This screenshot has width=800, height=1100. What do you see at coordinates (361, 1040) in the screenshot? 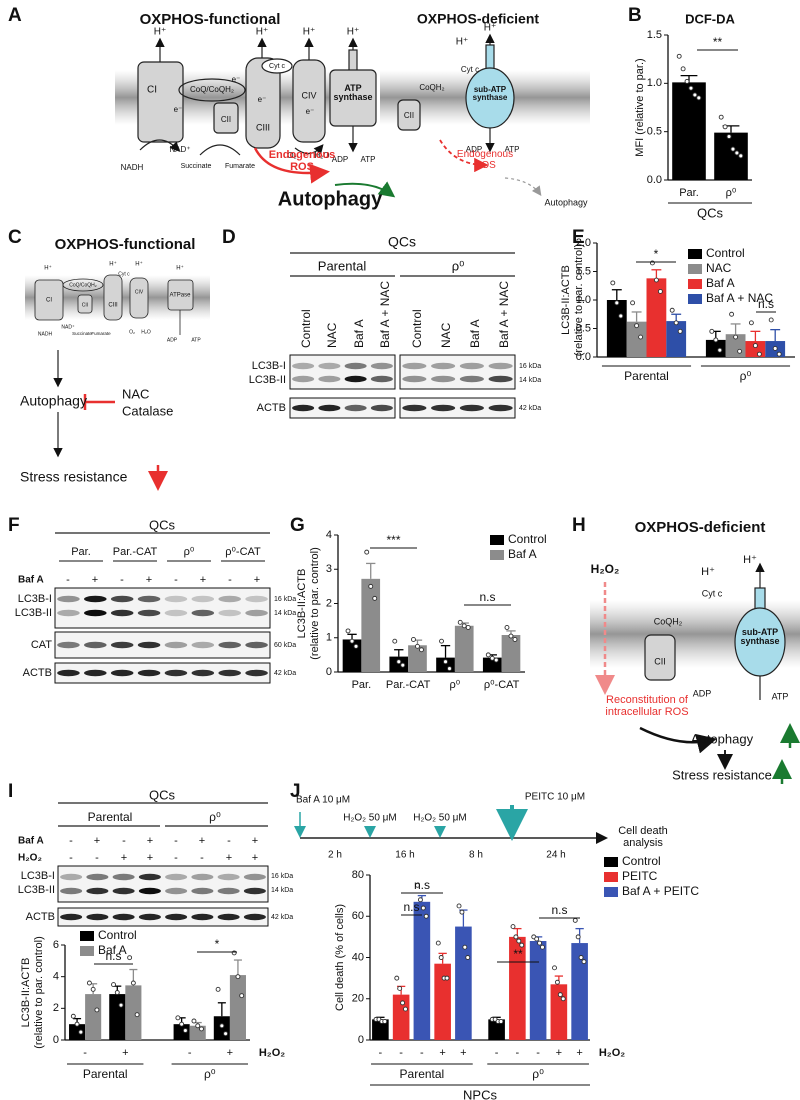
I see `y-tick-label: 0` at bounding box center [361, 1040].